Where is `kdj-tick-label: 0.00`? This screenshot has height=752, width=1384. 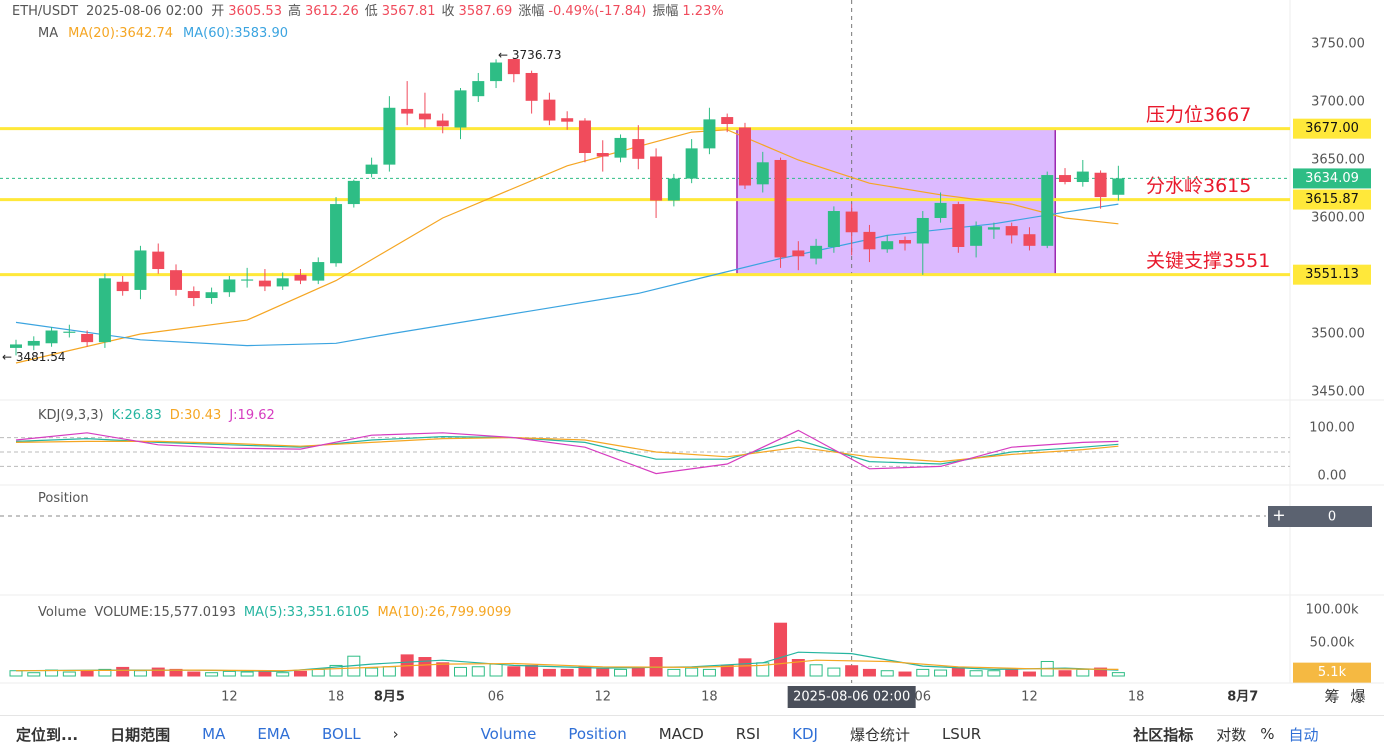 kdj-tick-label: 0.00 is located at coordinates (1332, 476).